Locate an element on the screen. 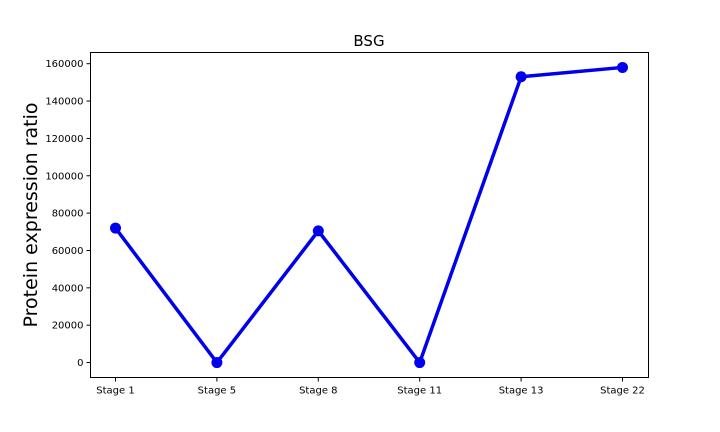 The width and height of the screenshot is (720, 432). x-tick-label: Stage 8 is located at coordinates (318, 391).